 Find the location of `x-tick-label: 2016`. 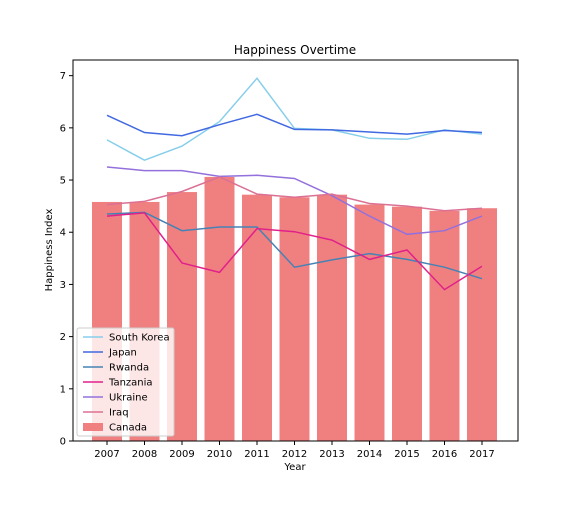

x-tick-label: 2016 is located at coordinates (444, 454).